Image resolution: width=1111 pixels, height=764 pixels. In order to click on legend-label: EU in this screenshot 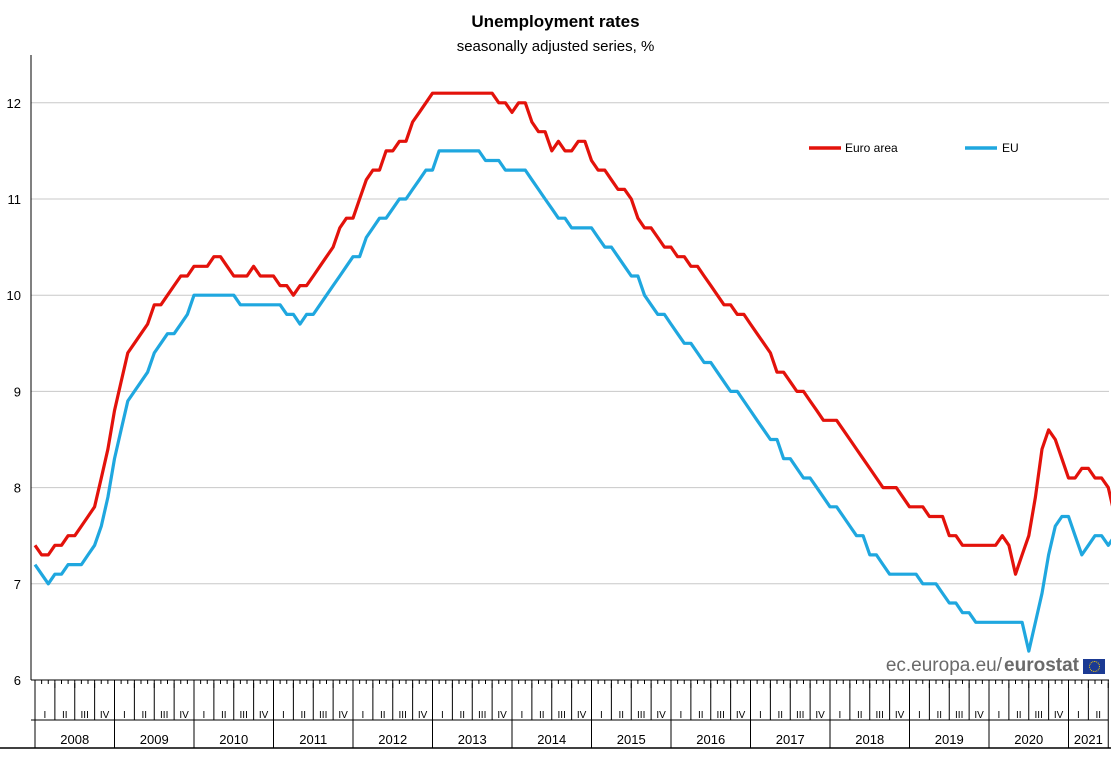, I will do `click(1010, 148)`.